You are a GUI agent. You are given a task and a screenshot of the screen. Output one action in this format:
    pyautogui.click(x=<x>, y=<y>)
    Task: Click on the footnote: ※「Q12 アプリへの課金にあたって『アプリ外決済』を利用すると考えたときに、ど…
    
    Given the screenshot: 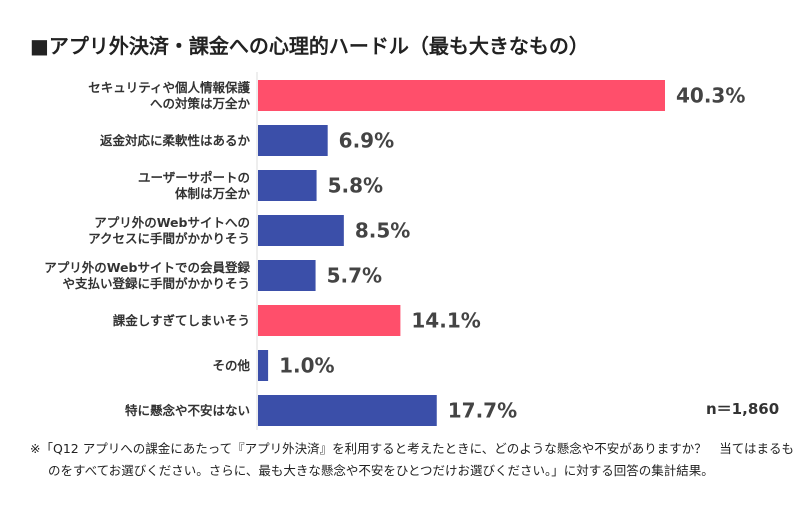 What is the action you would take?
    pyautogui.click(x=412, y=459)
    